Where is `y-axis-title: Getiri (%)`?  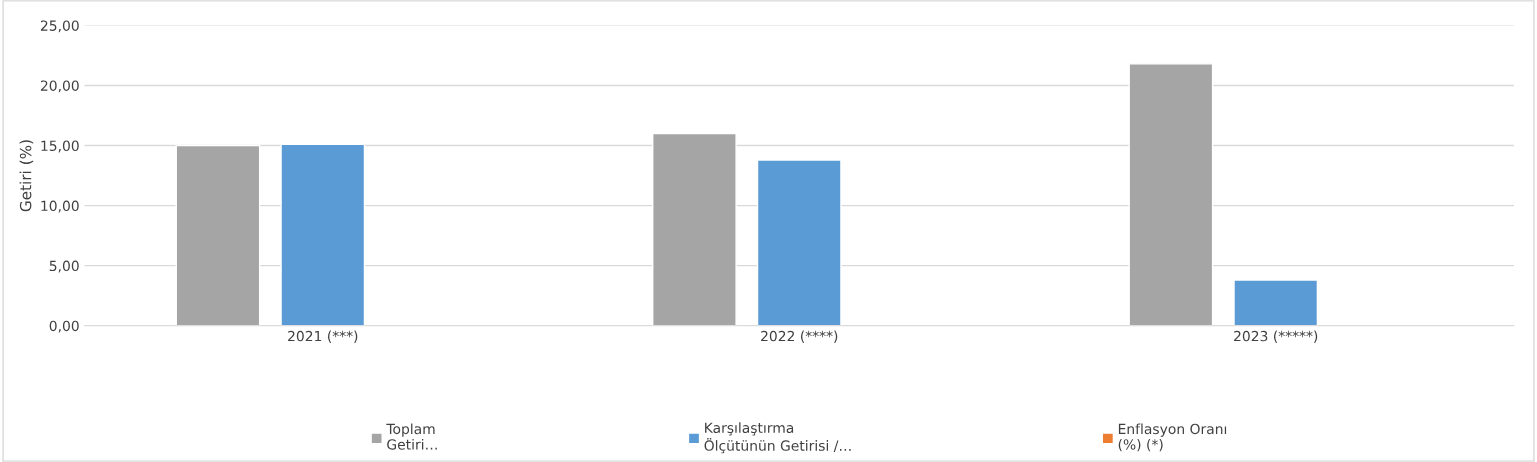
y-axis-title: Getiri (%) is located at coordinates (26, 176).